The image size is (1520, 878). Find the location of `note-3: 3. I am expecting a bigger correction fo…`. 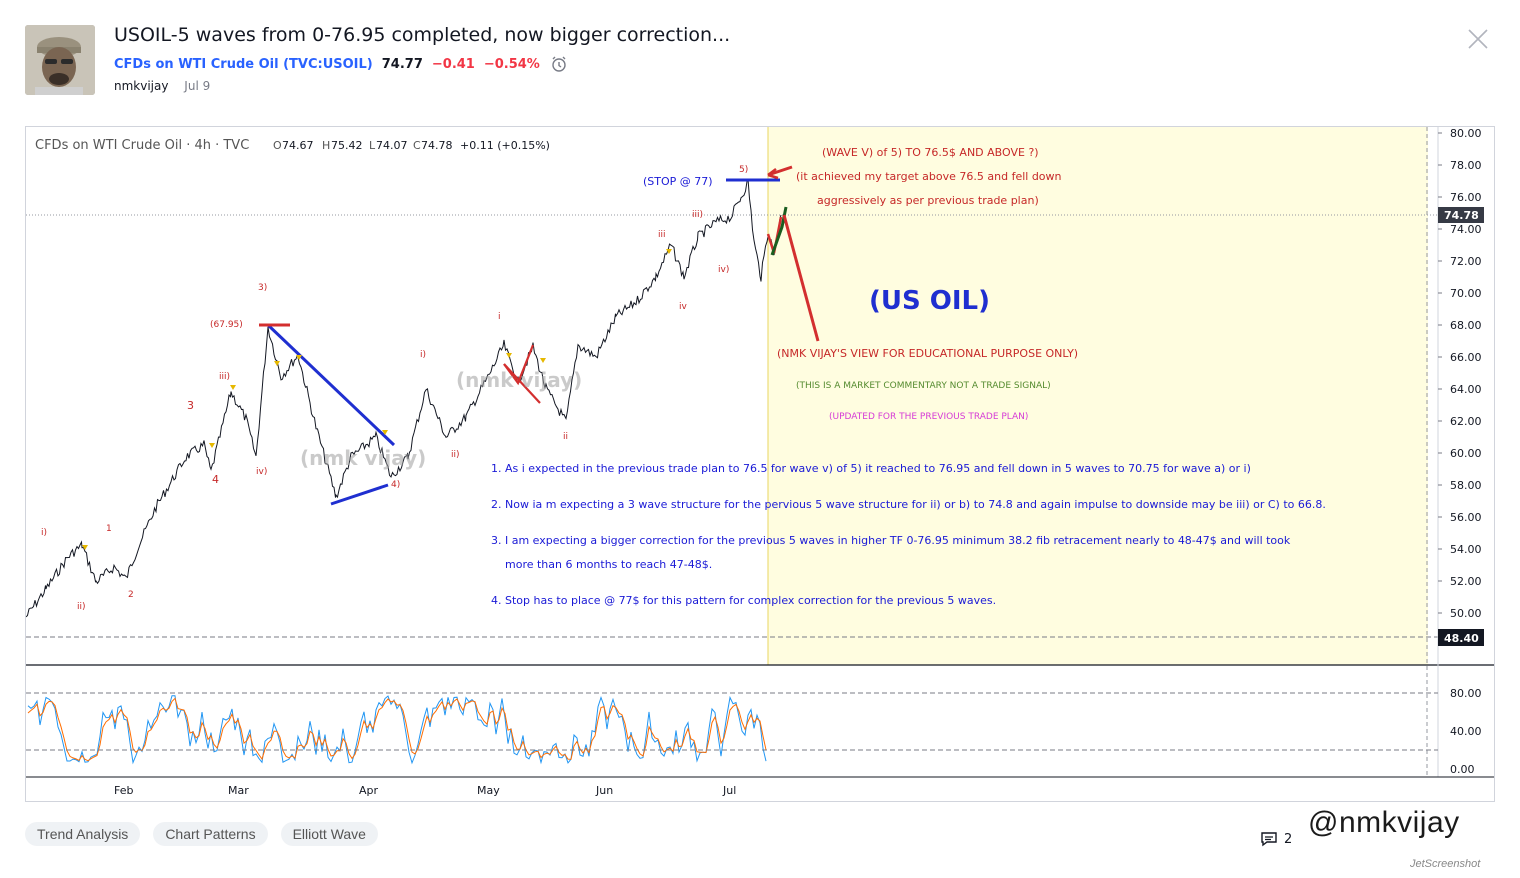

note-3: 3. I am expecting a bigger correction fo… is located at coordinates (891, 540).